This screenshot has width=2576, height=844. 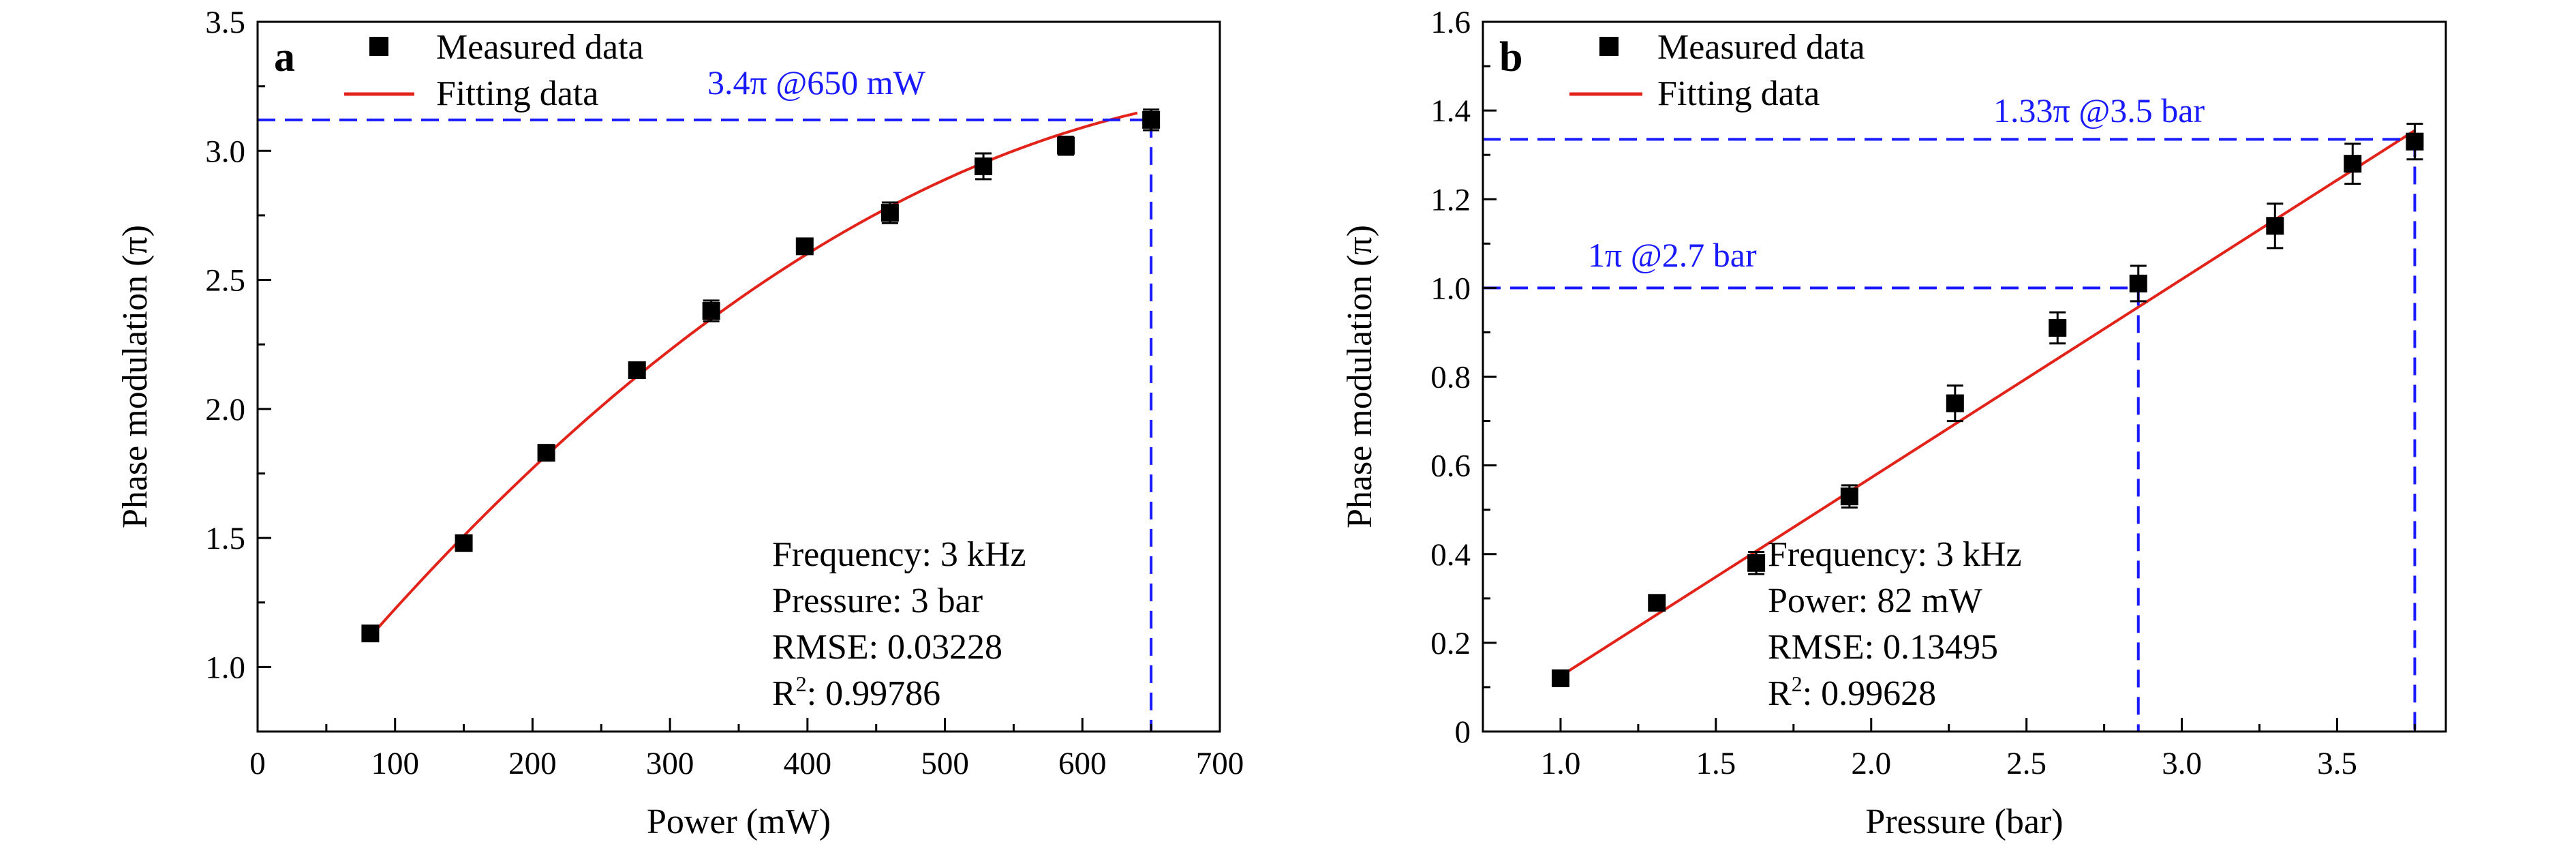 I want to click on panel-a-info-pressure: Pressure: 3 bar, so click(x=877, y=601).